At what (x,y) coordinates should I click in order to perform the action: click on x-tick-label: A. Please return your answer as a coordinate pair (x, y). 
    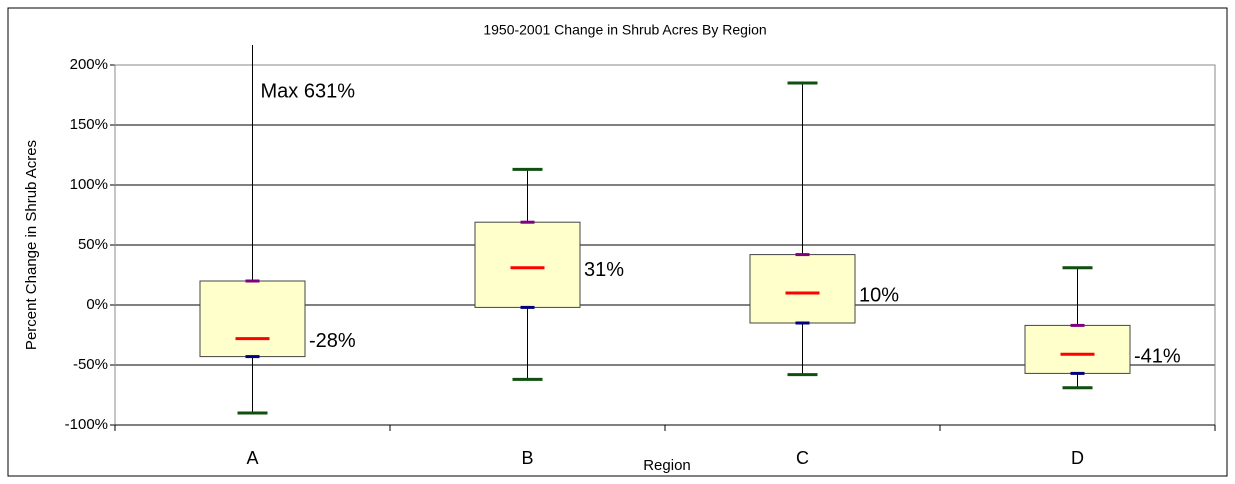
    Looking at the image, I should click on (252, 458).